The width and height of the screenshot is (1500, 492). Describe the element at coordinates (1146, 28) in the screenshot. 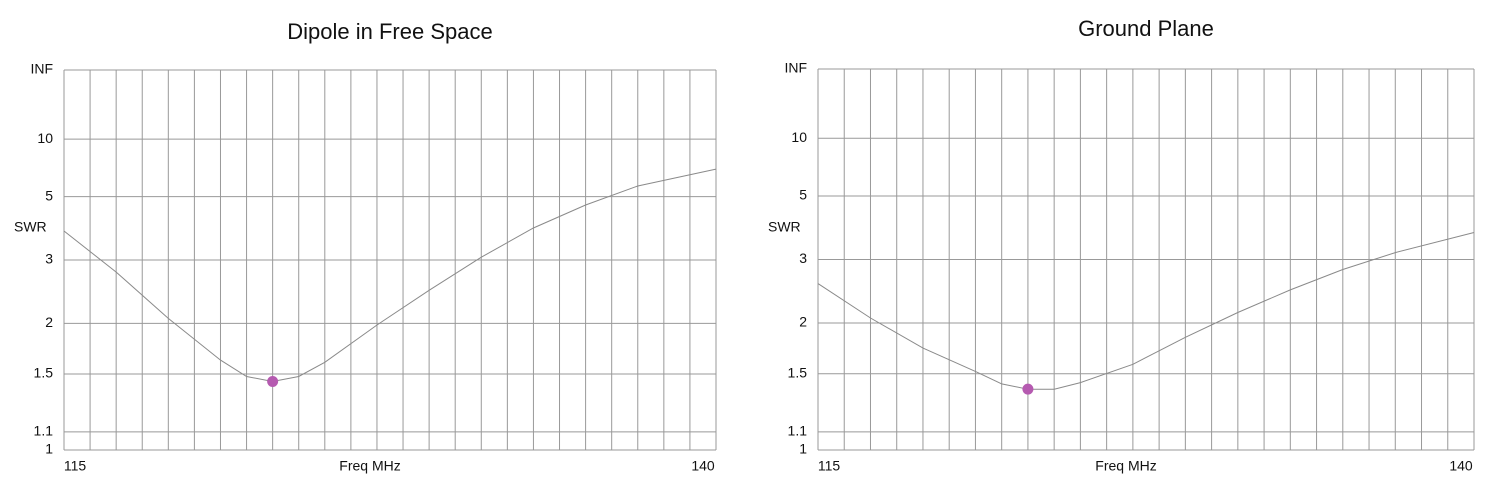

I see `chart-title: Ground Plane` at that location.